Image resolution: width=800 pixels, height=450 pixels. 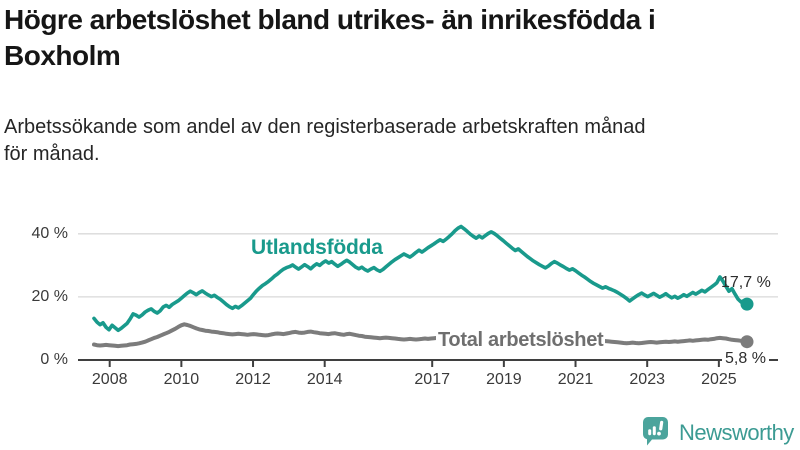 I want to click on end-value-label-utlandsfodda: 17,7 %, so click(x=746, y=282).